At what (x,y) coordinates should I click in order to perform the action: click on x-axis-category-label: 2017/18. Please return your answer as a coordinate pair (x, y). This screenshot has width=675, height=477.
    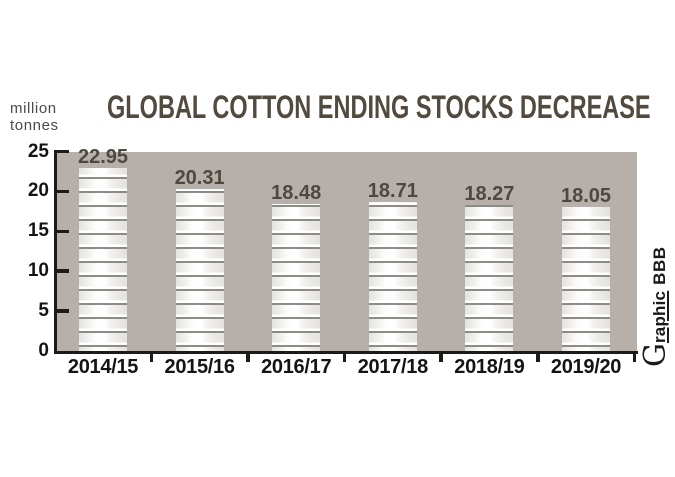
    Looking at the image, I should click on (393, 367).